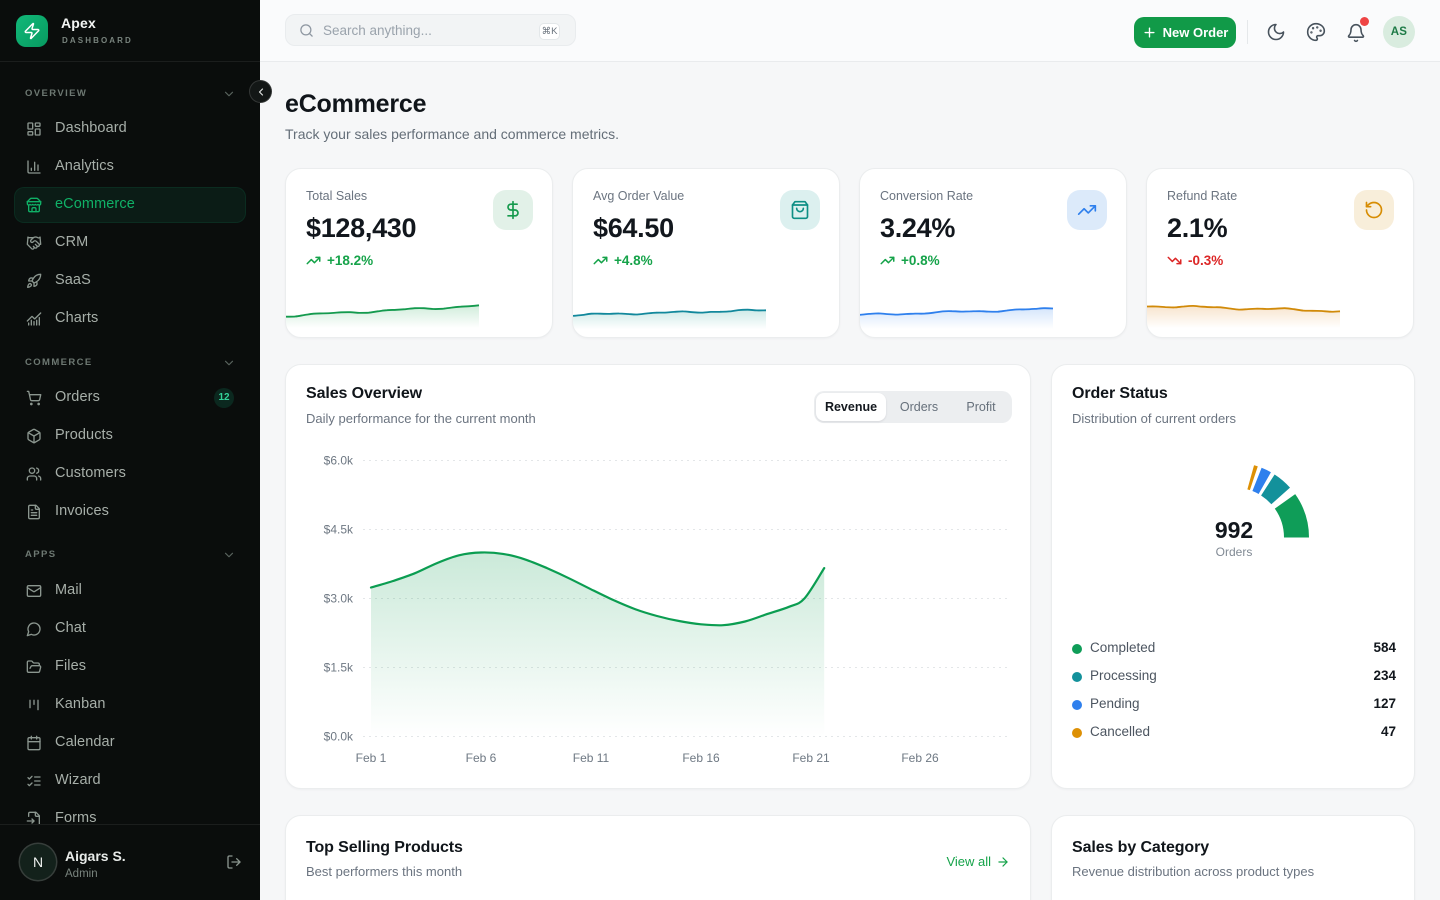 The height and width of the screenshot is (900, 1440). Describe the element at coordinates (481, 758) in the screenshot. I see `svg-text: Feb 6` at that location.